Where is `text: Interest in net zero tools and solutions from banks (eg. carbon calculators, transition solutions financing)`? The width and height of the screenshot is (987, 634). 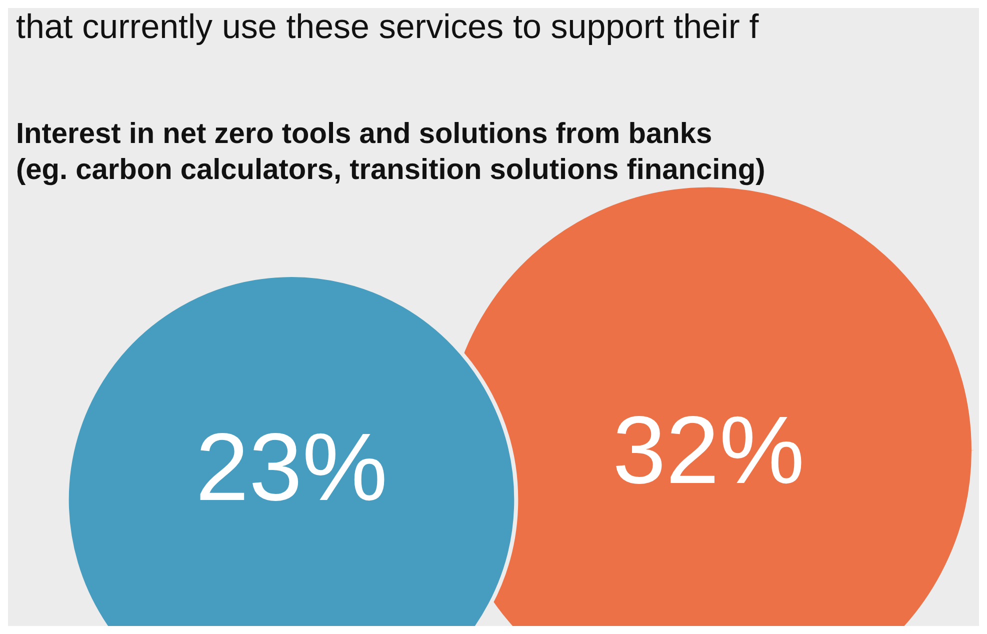
text: Interest in net zero tools and solutions from banks (eg. carbon calculators, transition solutions financing) is located at coordinates (391, 152).